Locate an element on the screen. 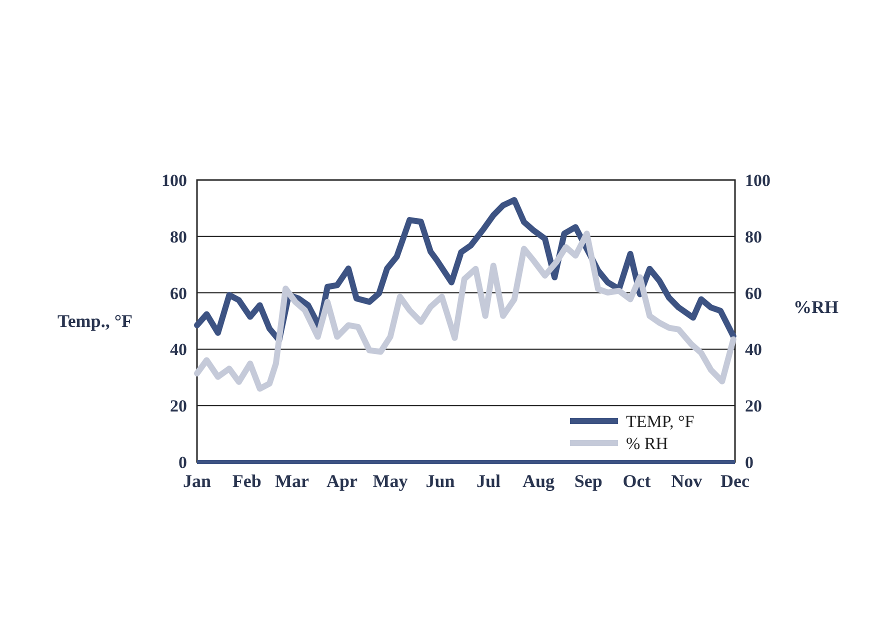  y2-tick-label: 40 is located at coordinates (753, 350).